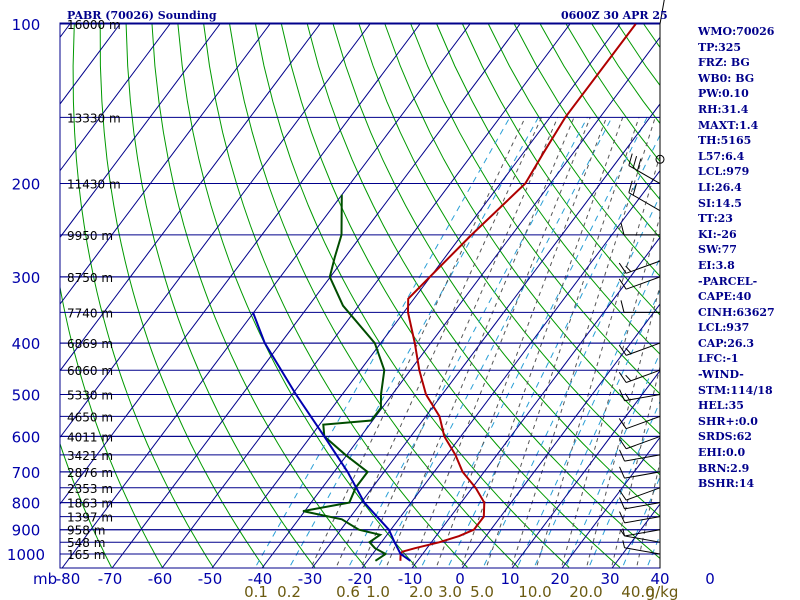  What do you see at coordinates (345, 378) in the screenshot?
I see `dewpoint-trace` at bounding box center [345, 378].